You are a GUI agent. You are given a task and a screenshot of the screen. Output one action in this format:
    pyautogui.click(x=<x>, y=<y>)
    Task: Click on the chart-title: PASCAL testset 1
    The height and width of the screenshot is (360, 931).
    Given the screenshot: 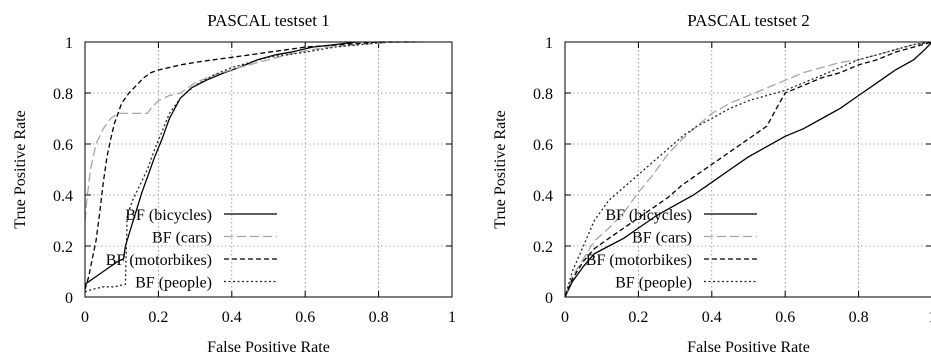 What is the action you would take?
    pyautogui.click(x=268, y=20)
    